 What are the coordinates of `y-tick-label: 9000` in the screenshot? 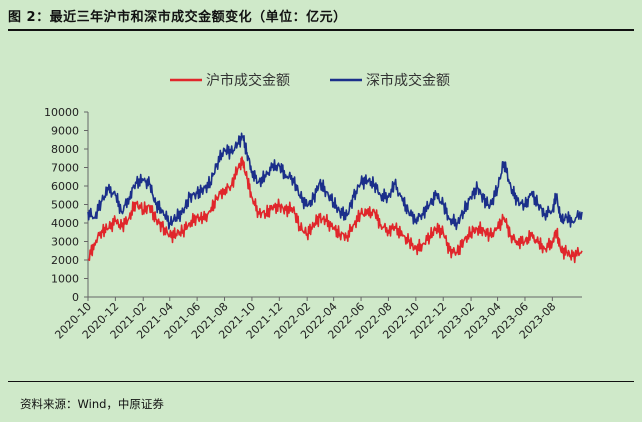 It's located at (65, 131).